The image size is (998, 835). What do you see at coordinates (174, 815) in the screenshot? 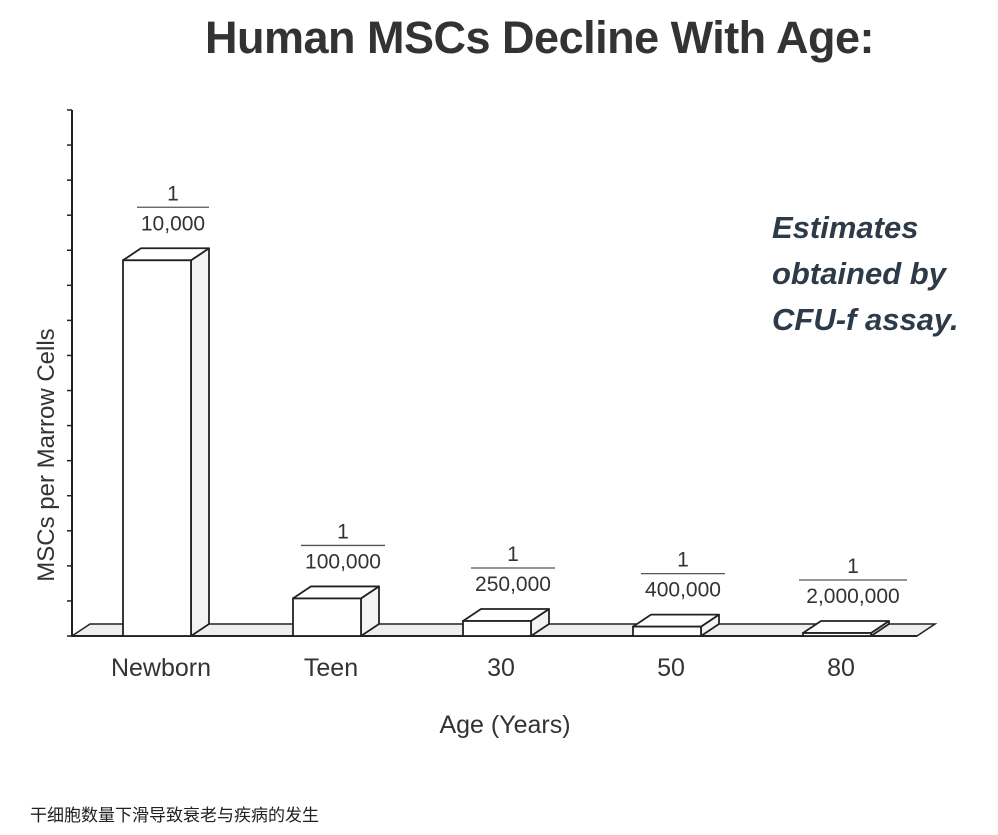
I see `image-caption: 干细胞数量下滑导致衰老与疾病的发生` at bounding box center [174, 815].